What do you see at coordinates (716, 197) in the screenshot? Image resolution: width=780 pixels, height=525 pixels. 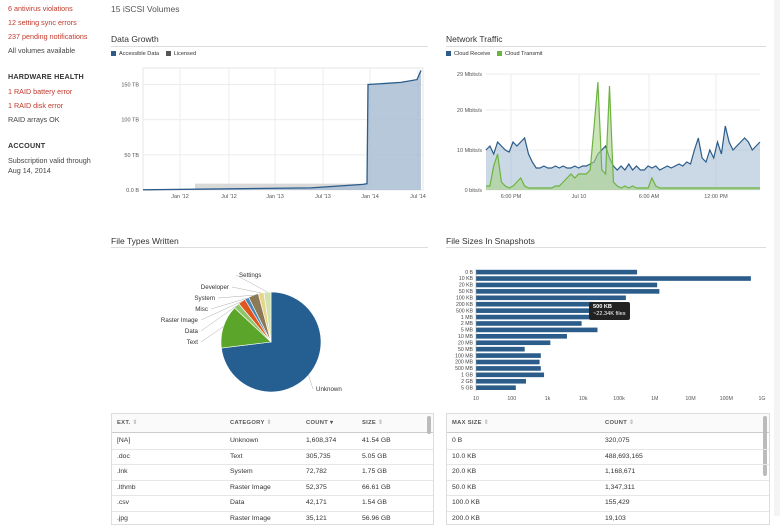 I see `x-tick-label: 12:00 PM` at bounding box center [716, 197].